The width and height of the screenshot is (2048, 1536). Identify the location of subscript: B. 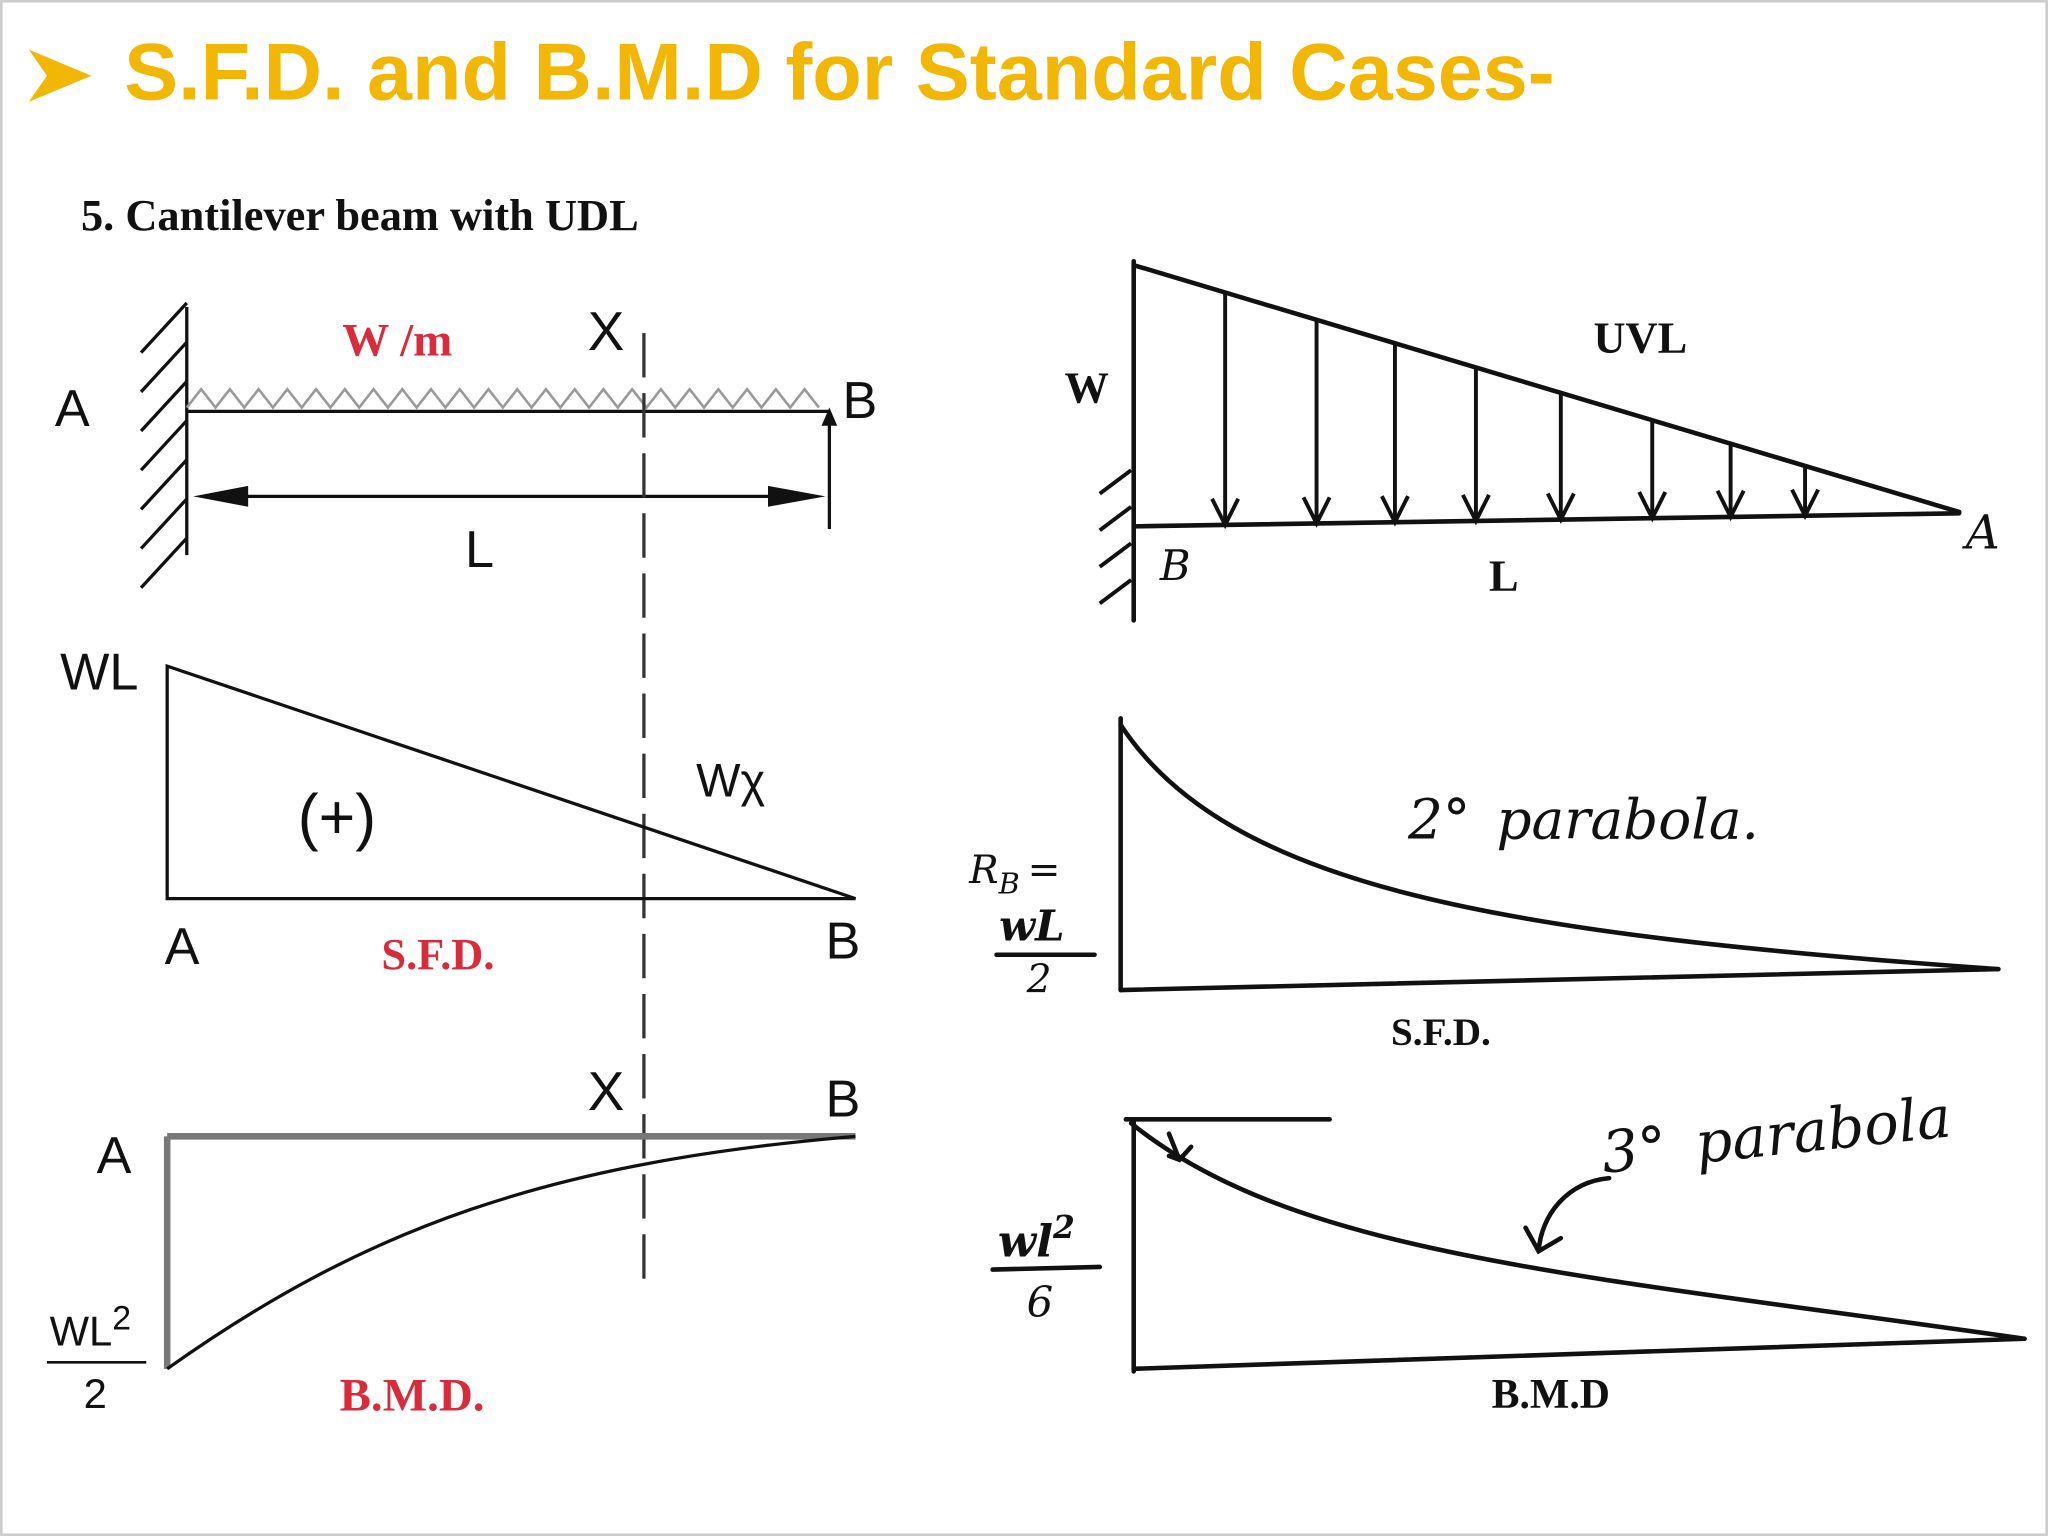
(1009, 883).